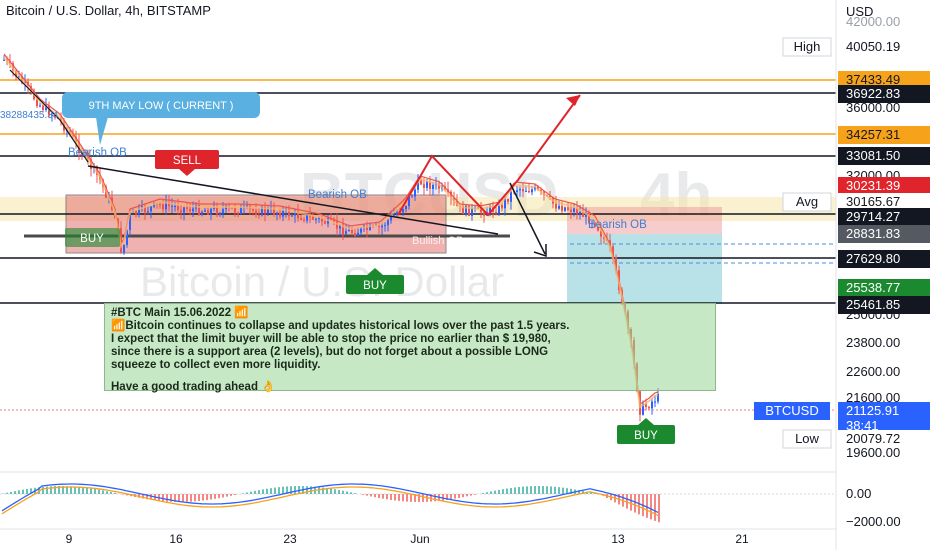 Image resolution: width=932 pixels, height=550 pixels. I want to click on indicator-min-label: −2000.00, so click(873, 521).